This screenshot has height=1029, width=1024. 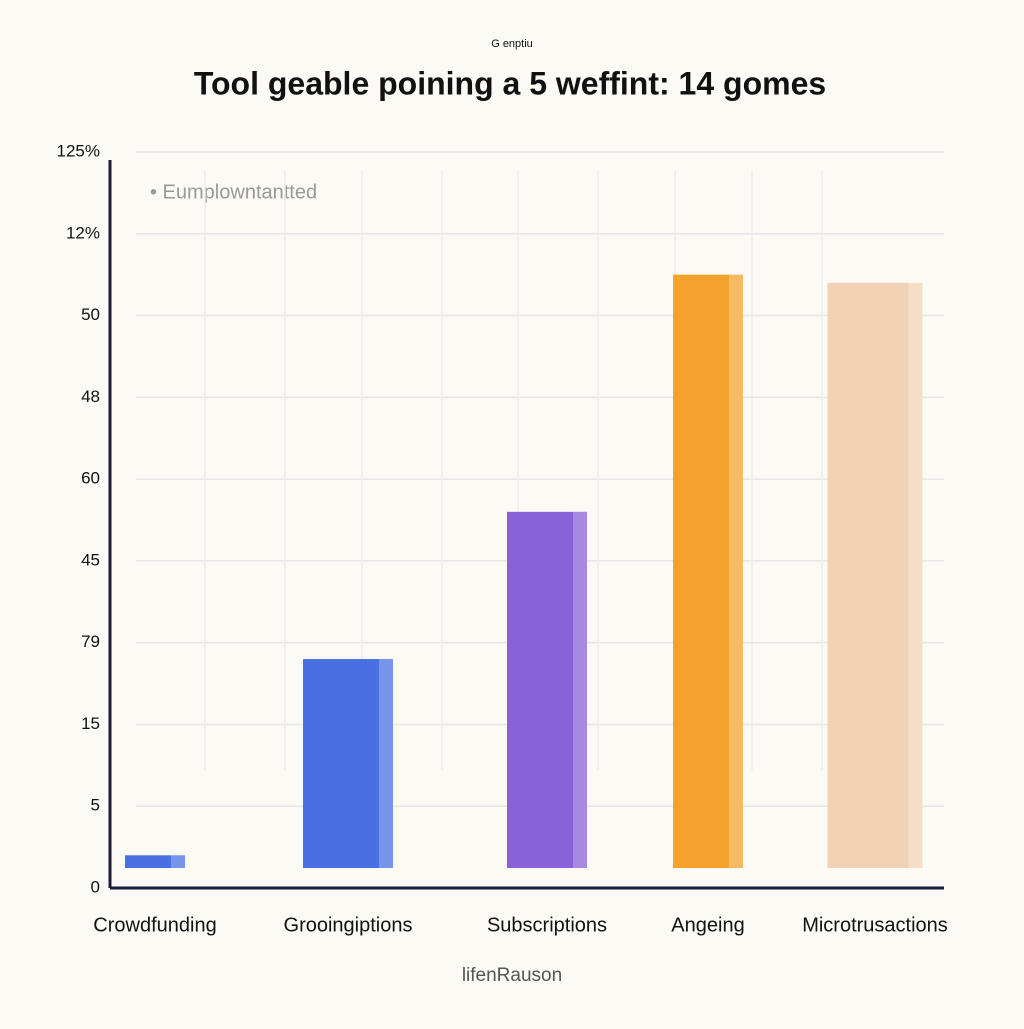 I want to click on y-tick-label: 0, so click(x=95, y=886).